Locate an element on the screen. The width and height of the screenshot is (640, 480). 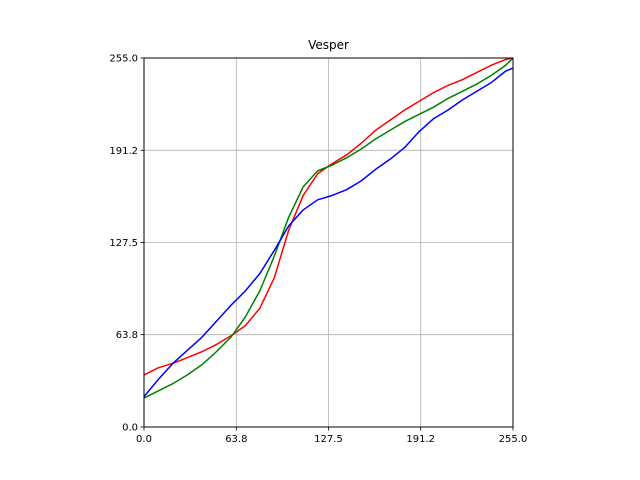
y-tick-label: 255.0 is located at coordinates (123, 59).